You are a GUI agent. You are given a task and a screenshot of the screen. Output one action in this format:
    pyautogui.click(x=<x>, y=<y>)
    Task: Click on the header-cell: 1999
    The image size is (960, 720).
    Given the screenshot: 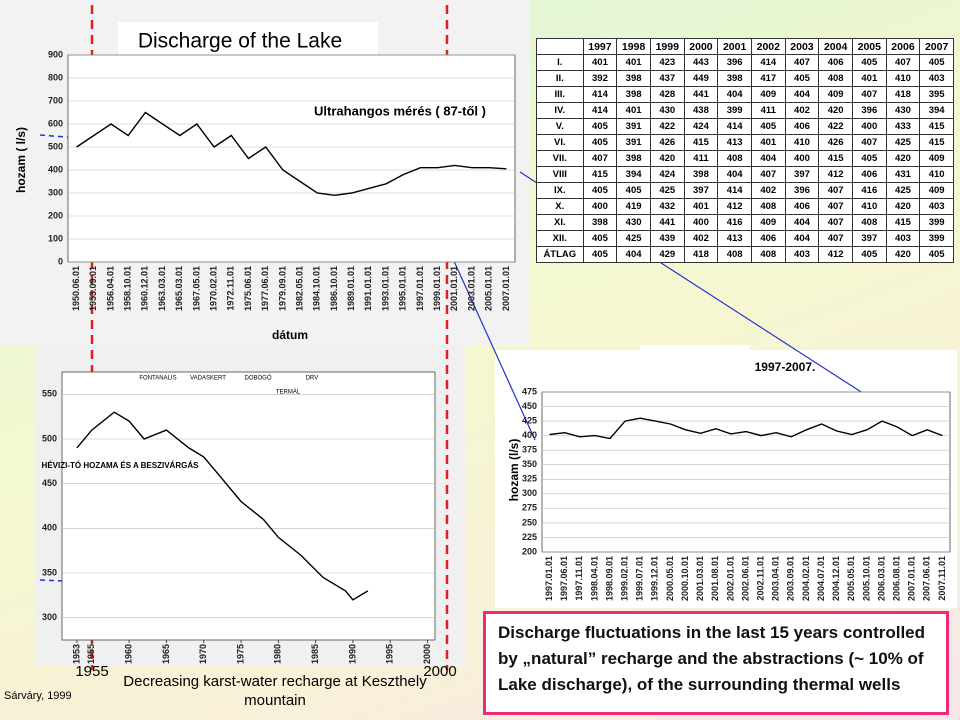 What is the action you would take?
    pyautogui.click(x=667, y=46)
    